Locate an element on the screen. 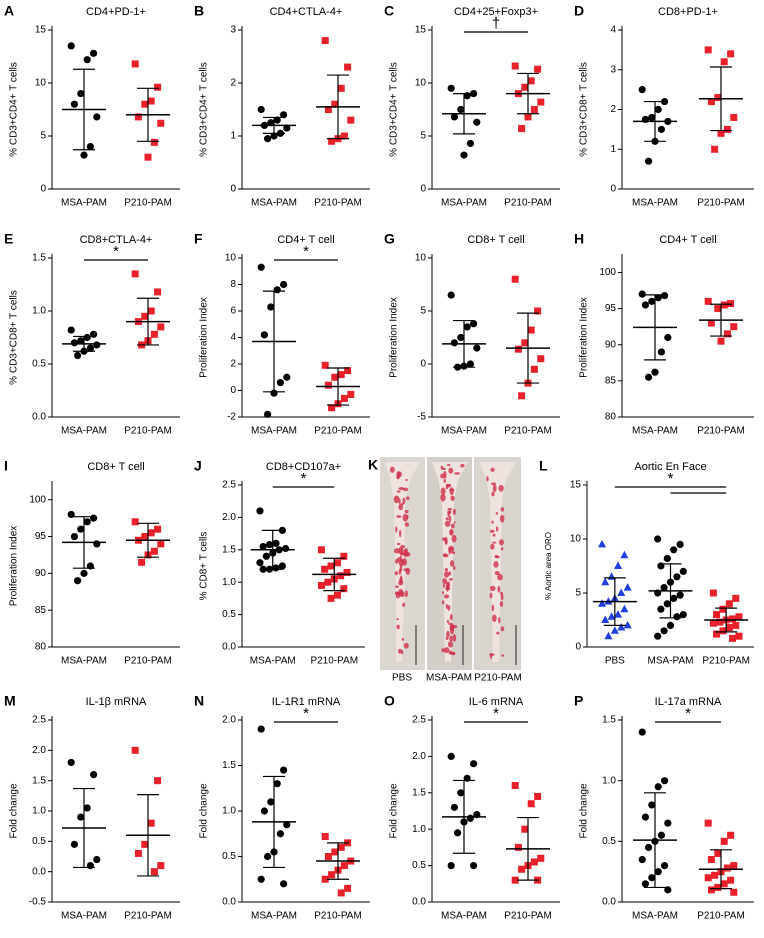  chart-title: CD4+ T cell is located at coordinates (687, 240).